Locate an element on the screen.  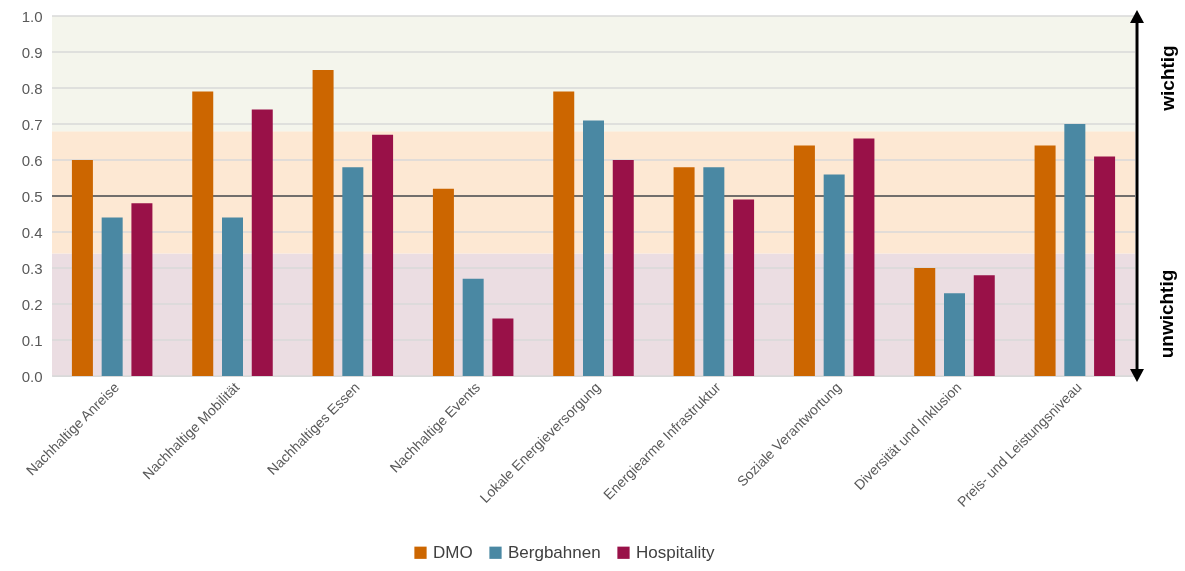
legend-label: Bergbahnen is located at coordinates (554, 552).